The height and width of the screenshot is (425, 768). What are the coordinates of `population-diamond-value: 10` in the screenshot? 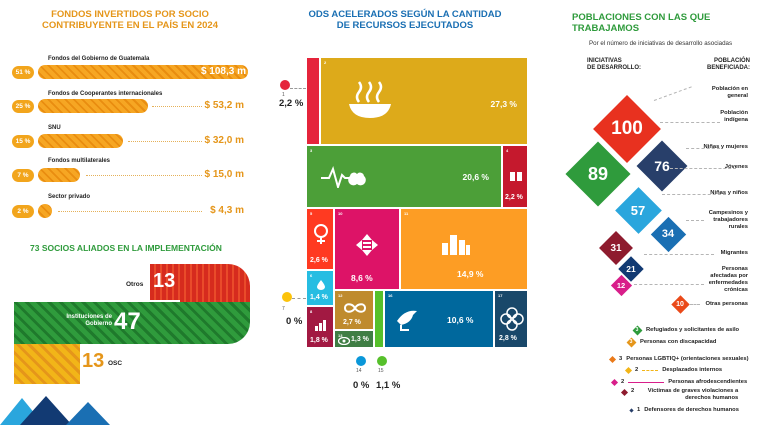 It's located at (680, 304).